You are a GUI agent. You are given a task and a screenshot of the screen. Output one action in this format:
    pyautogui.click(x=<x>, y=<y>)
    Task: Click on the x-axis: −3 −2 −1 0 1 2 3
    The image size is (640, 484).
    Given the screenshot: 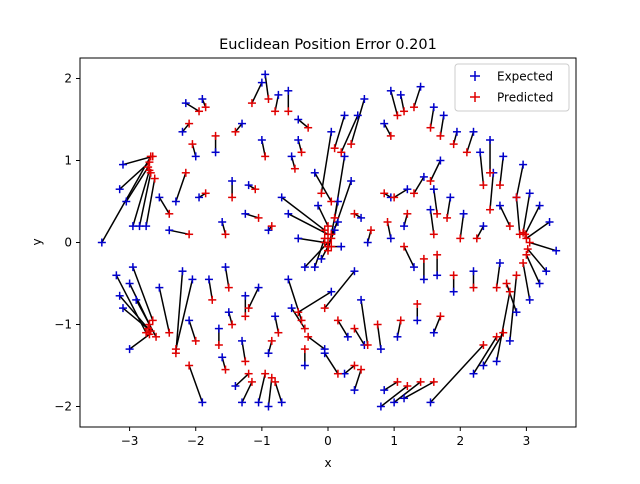 What is the action you would take?
    pyautogui.click(x=325, y=437)
    